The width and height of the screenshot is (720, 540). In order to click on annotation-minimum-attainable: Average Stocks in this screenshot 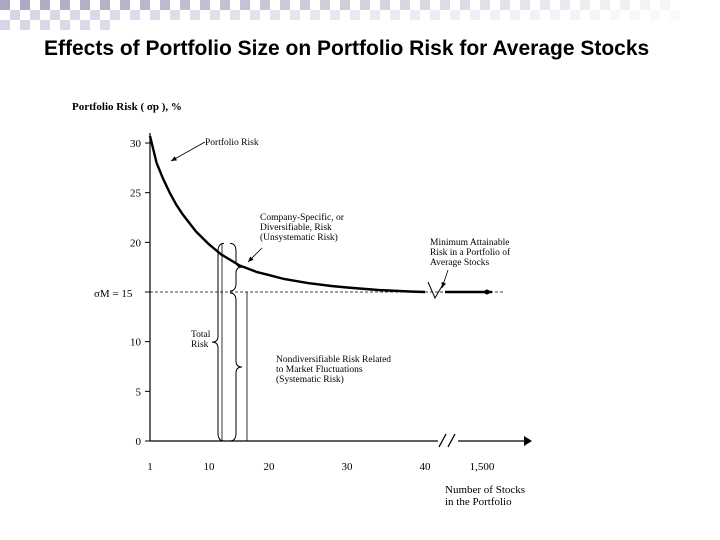, I will do `click(459, 263)`.